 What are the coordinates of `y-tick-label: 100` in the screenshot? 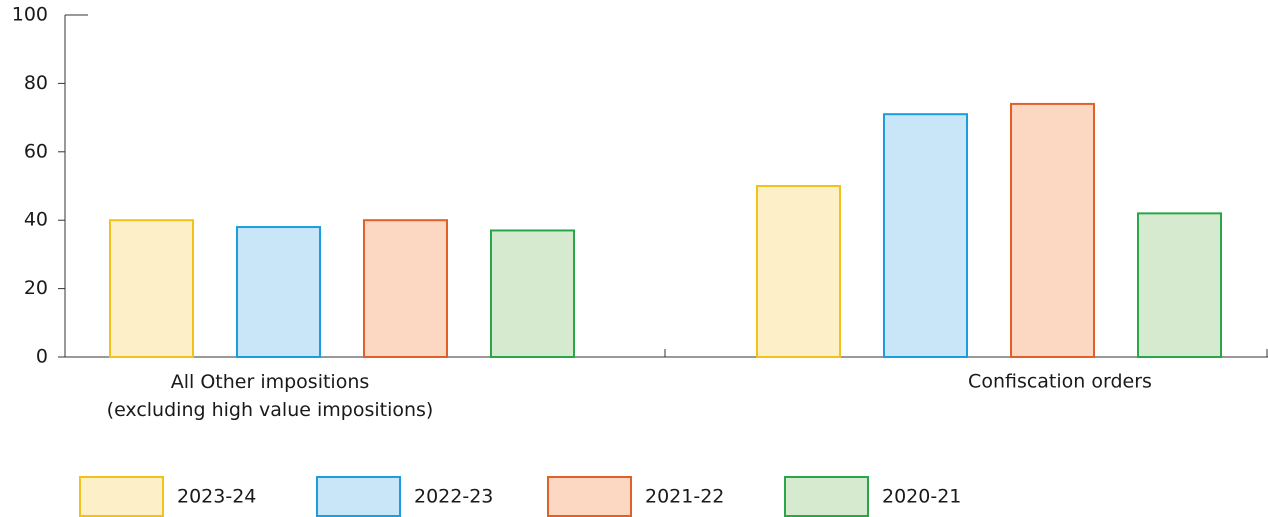 It's located at (30, 15).